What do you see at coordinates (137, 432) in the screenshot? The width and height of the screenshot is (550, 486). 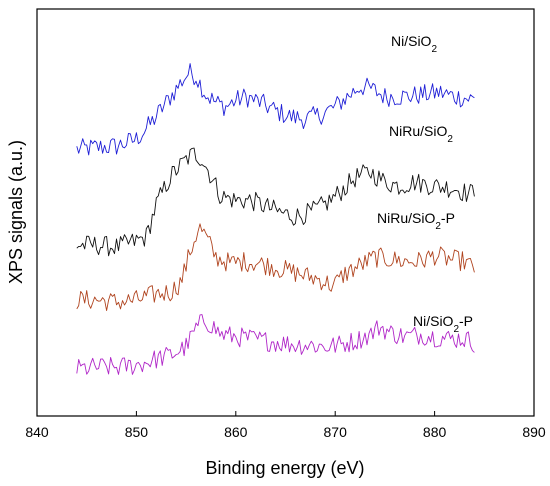 I see `x-tick-label: 850` at bounding box center [137, 432].